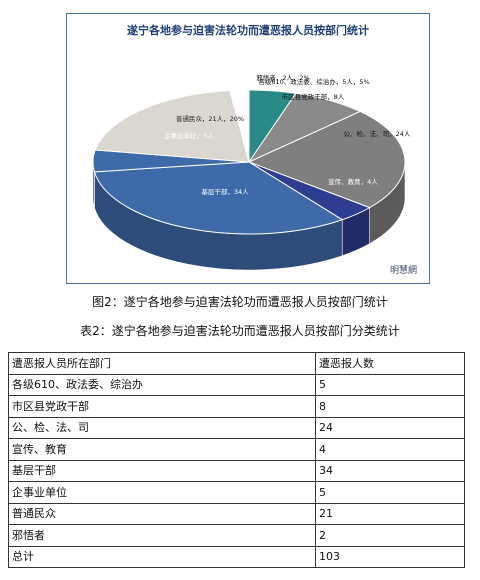 The image size is (480, 580). What do you see at coordinates (390, 406) in the screenshot?
I see `count-cell: 8` at bounding box center [390, 406].